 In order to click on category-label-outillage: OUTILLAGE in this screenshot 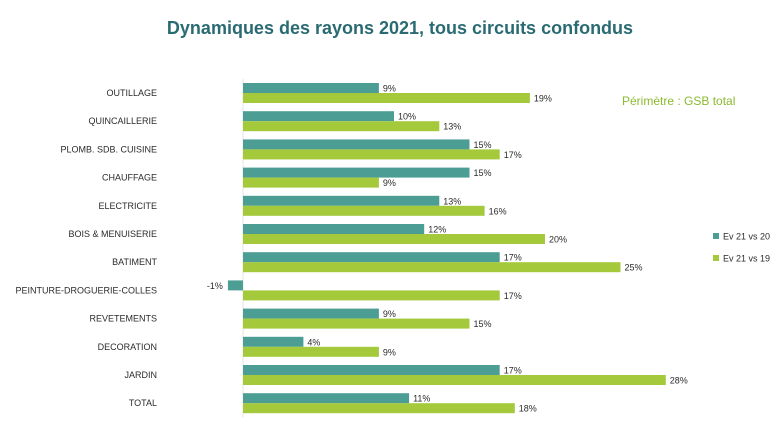, I will do `click(131, 93)`.